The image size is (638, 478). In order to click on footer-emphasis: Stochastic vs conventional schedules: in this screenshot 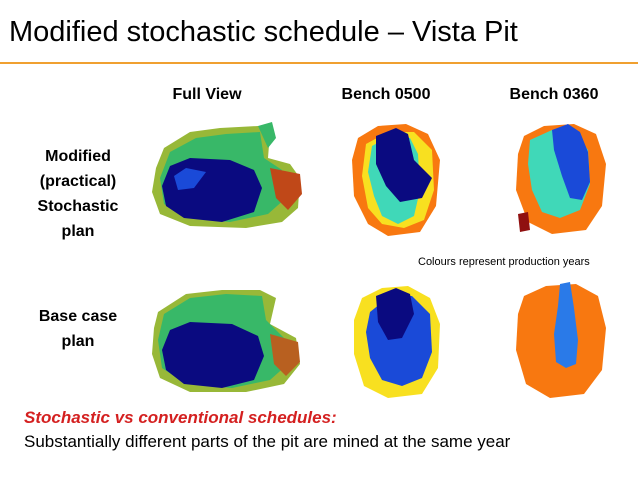, I will do `click(180, 417)`.